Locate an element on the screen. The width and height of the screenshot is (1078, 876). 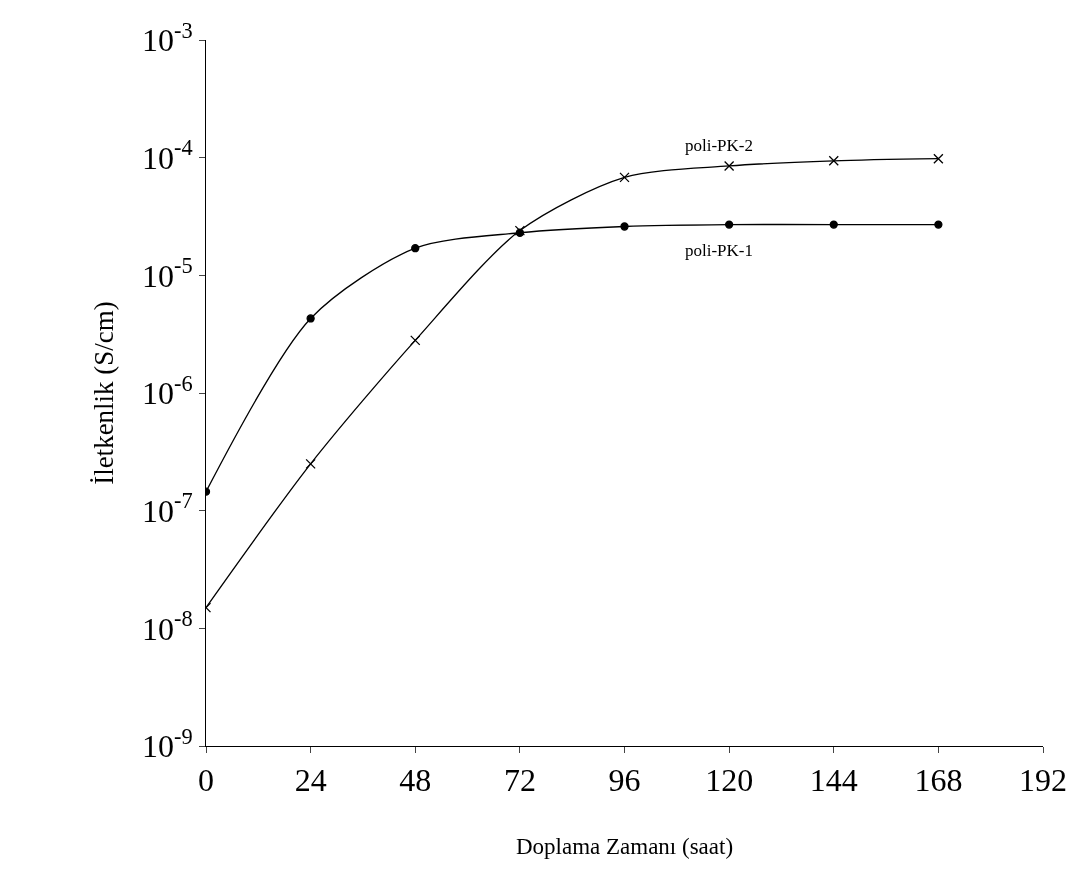
x-axis-title: Doplama Zamanı (saat) is located at coordinates (624, 846).